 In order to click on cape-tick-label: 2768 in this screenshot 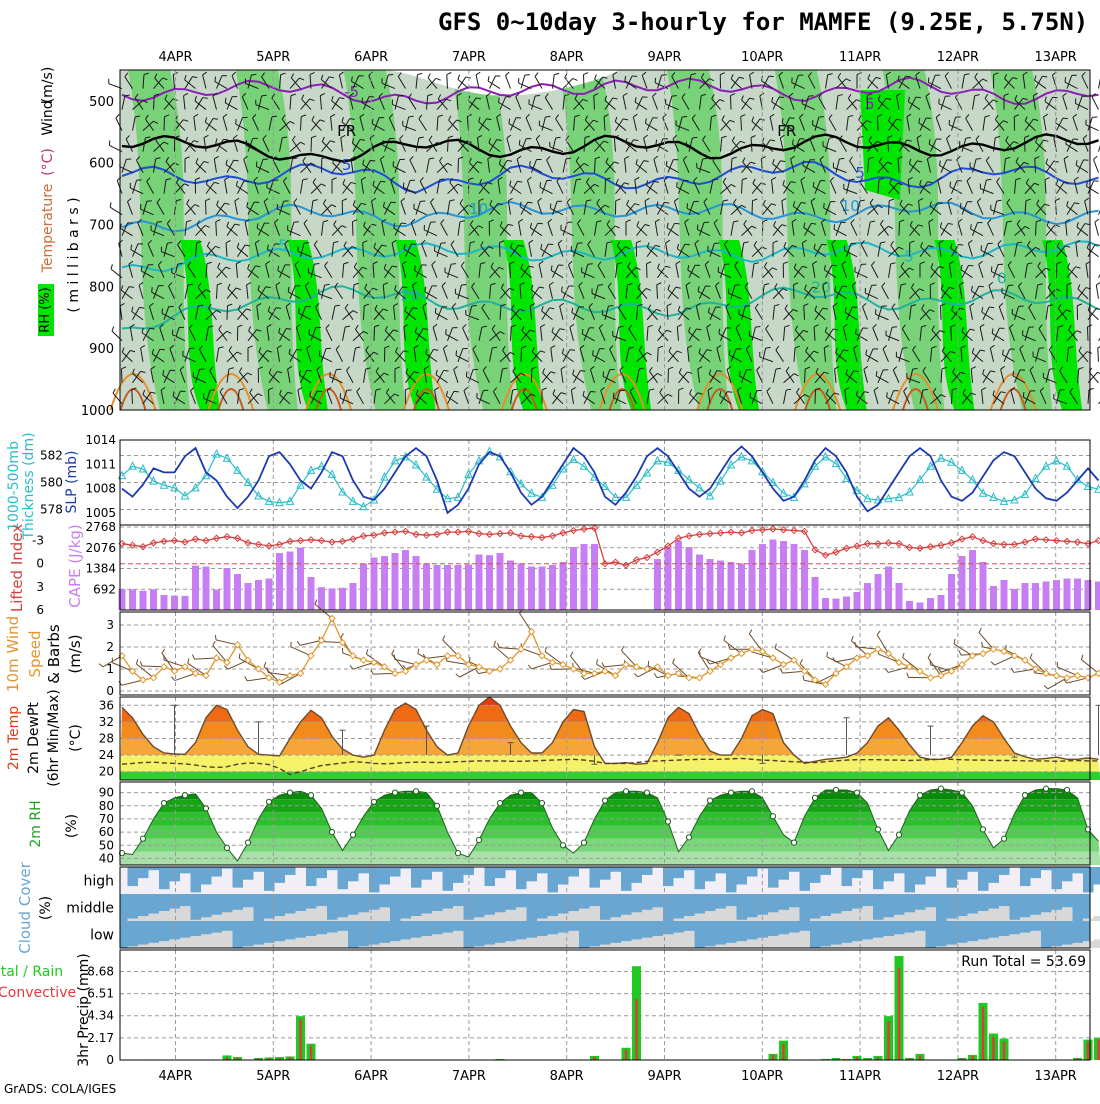, I will do `click(100, 527)`.